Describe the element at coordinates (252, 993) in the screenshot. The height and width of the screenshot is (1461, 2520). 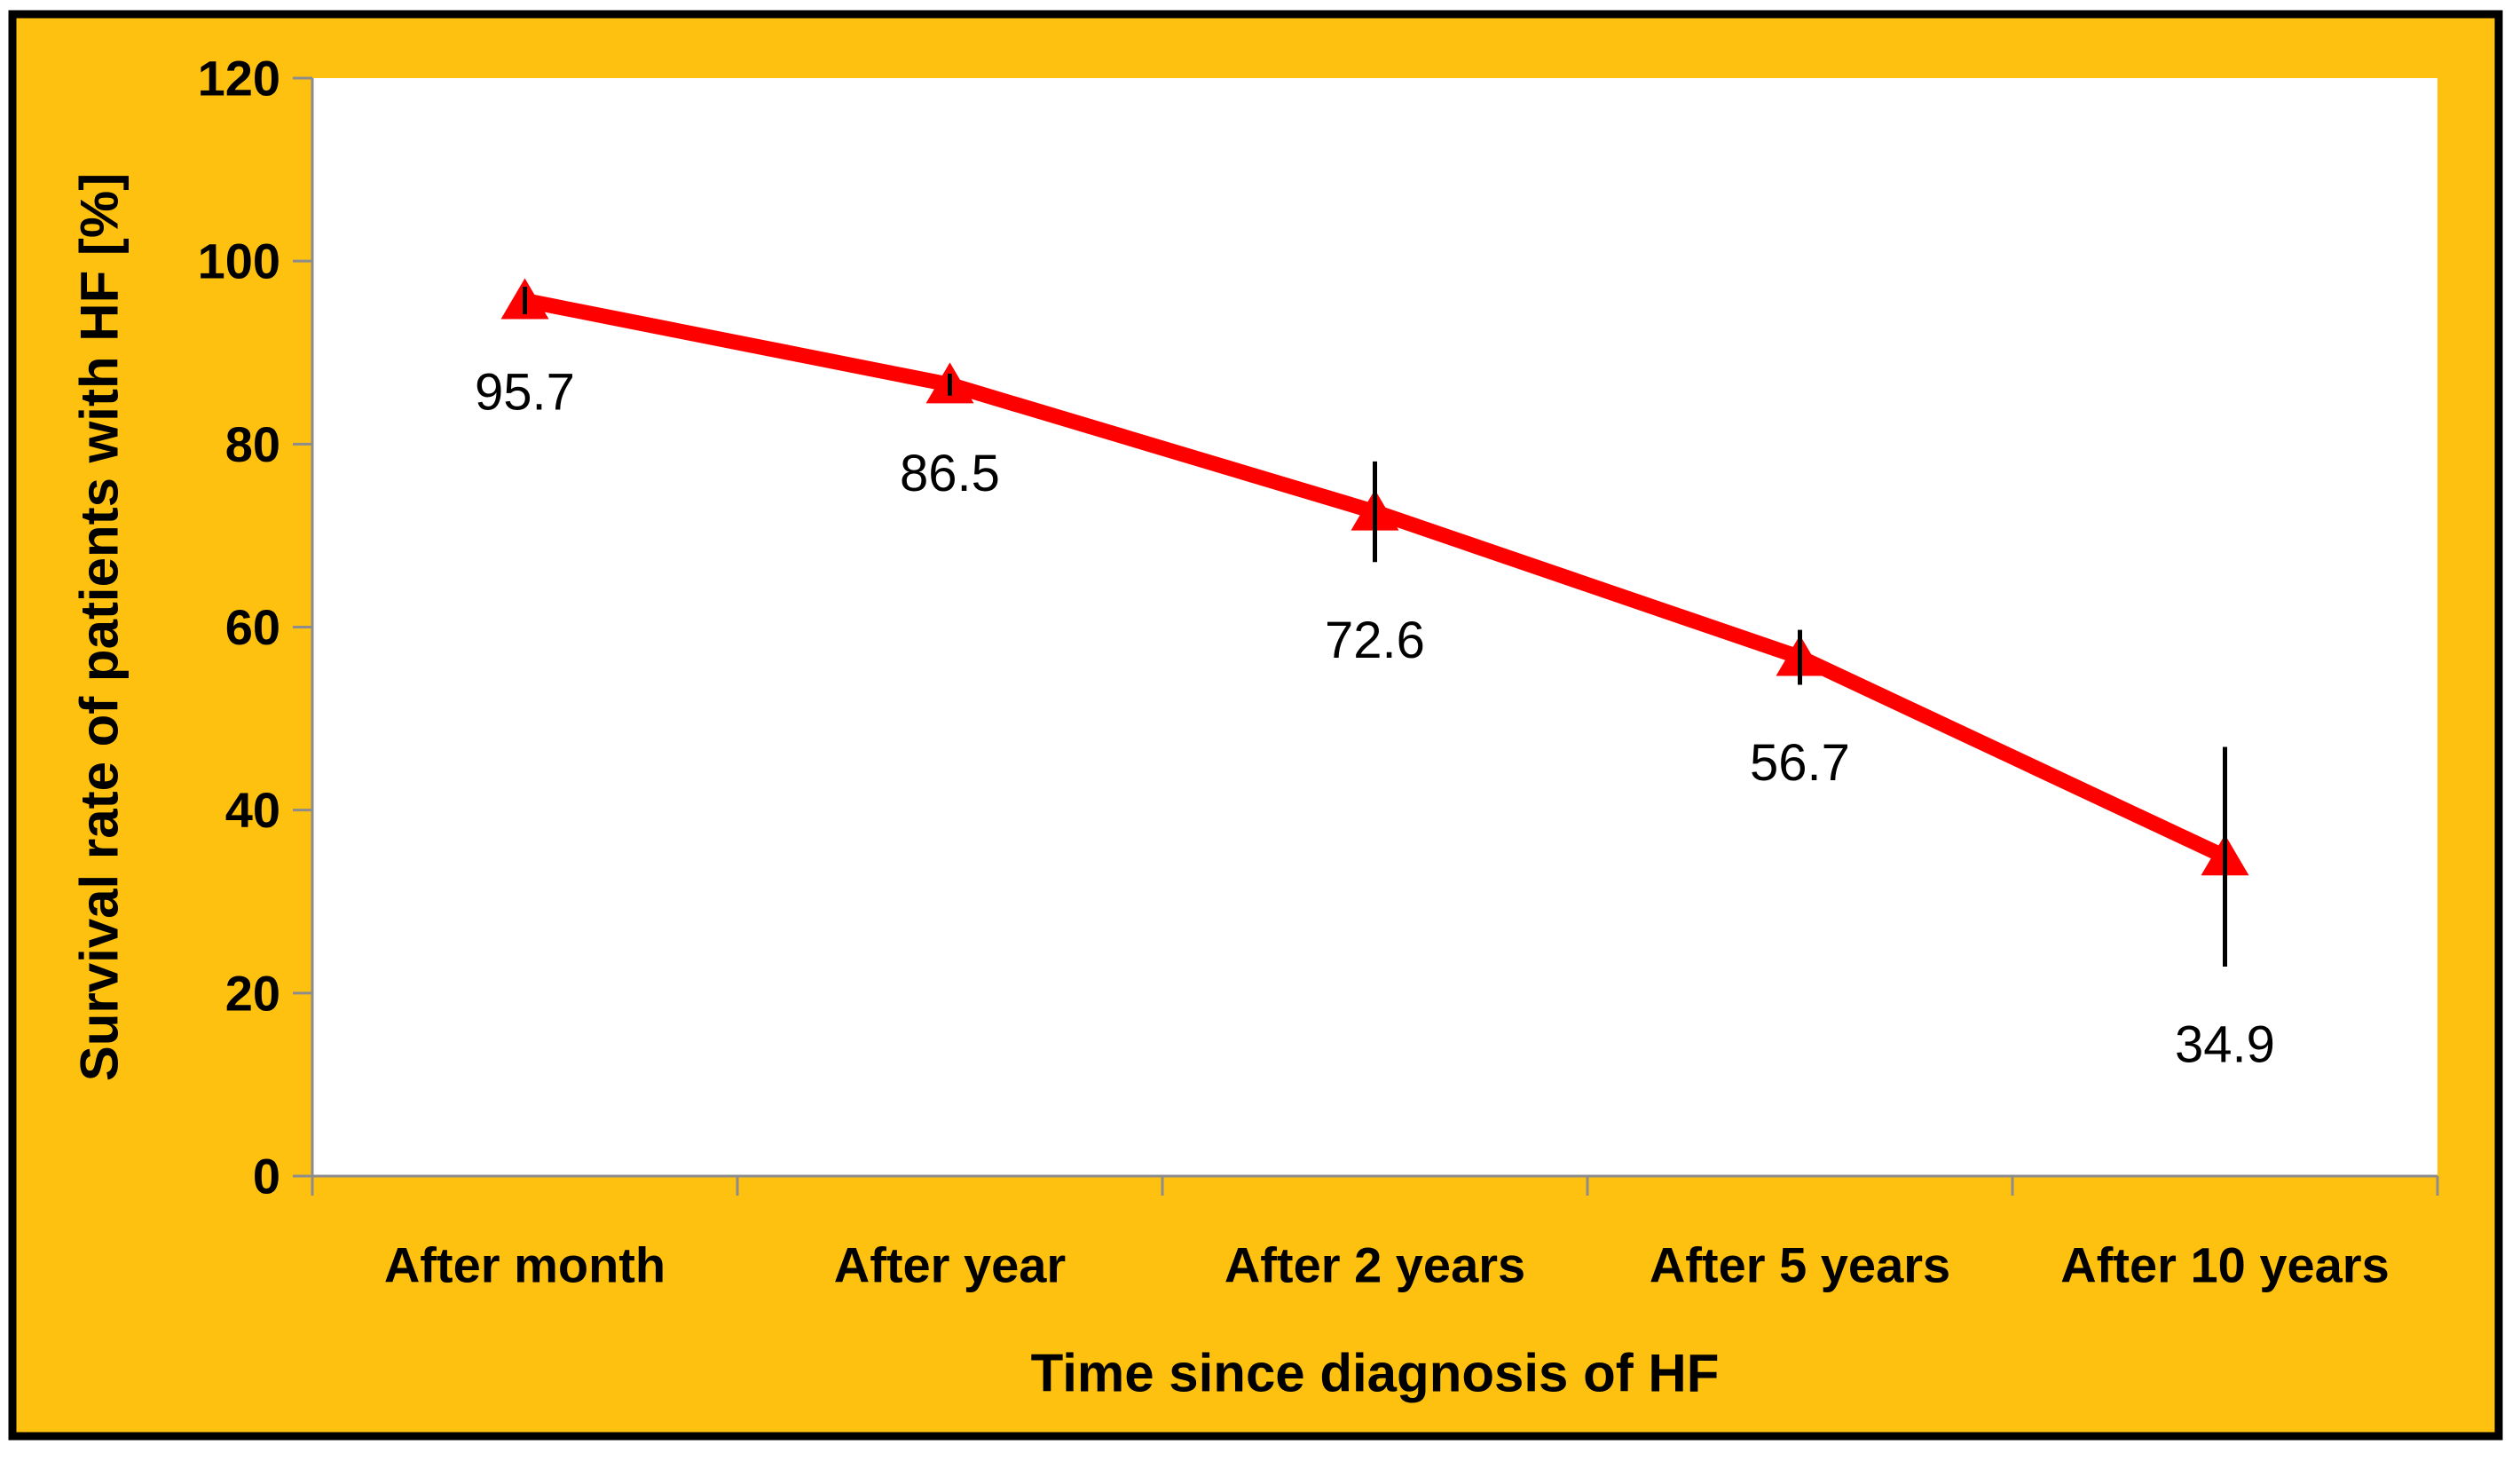
I see `y-tick-label: 20` at that location.